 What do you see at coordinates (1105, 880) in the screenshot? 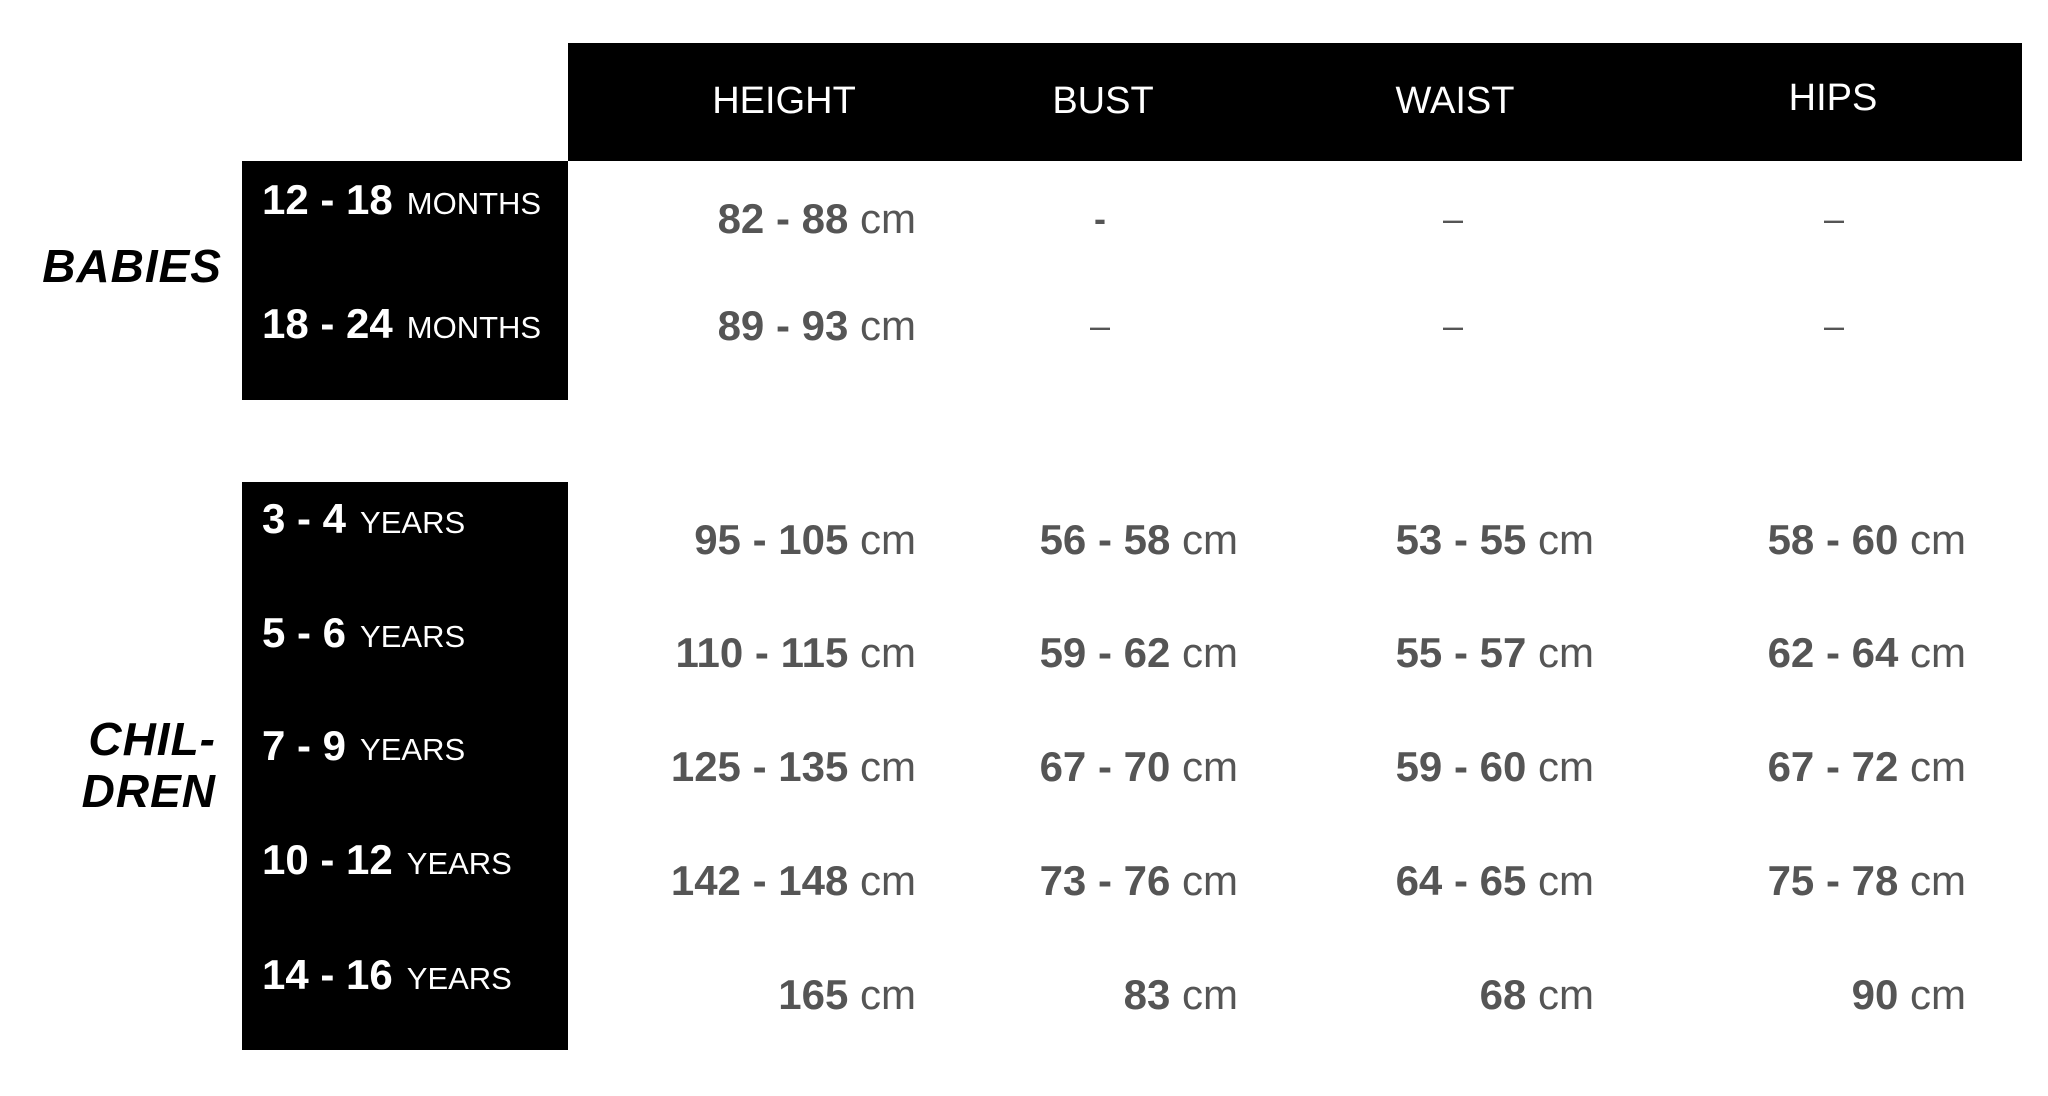
I see `measurement-value: 73 - 76` at bounding box center [1105, 880].